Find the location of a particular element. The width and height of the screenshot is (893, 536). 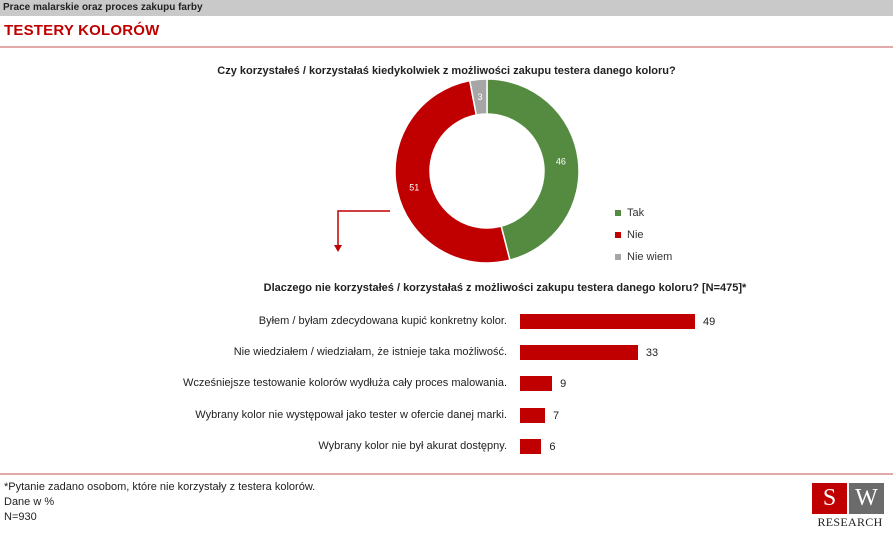

bar-value-label: 6 is located at coordinates (552, 447).